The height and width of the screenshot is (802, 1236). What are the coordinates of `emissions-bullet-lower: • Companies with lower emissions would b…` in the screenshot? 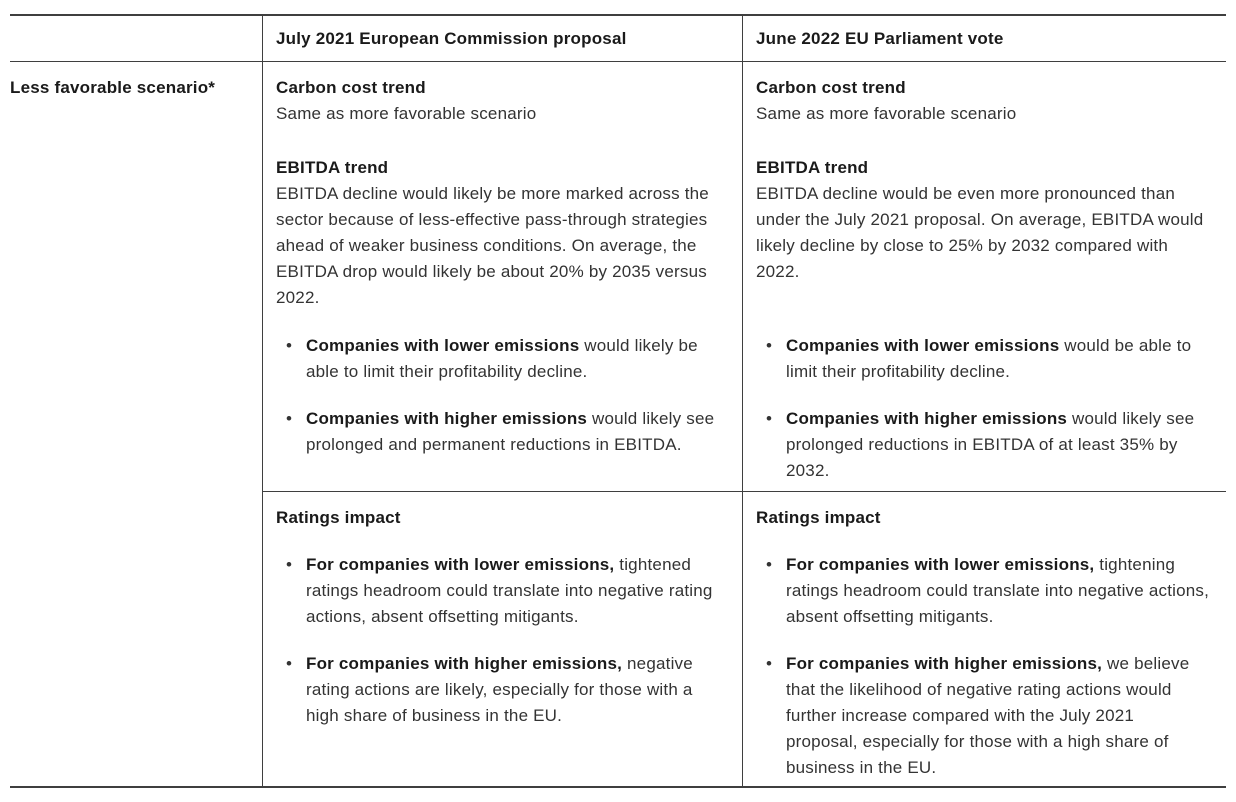 It's located at (983, 359).